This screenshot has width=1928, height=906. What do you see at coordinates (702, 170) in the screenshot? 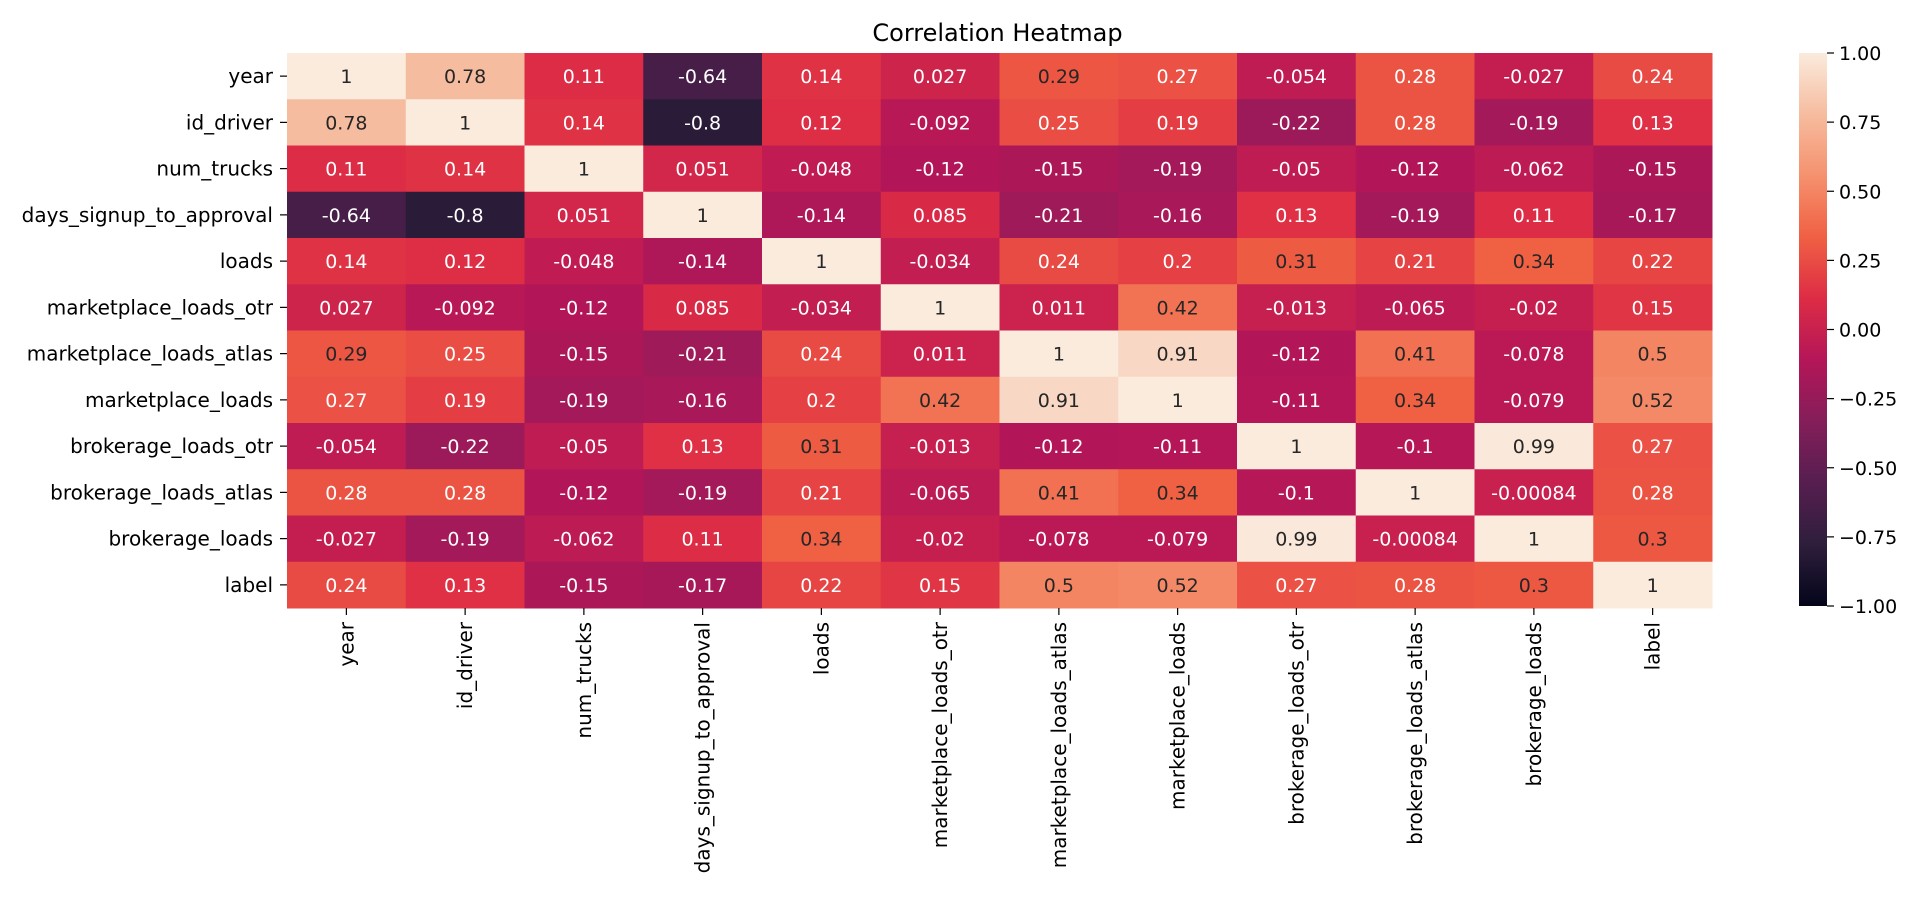
I see `cell-value-label: 0.051` at bounding box center [702, 170].